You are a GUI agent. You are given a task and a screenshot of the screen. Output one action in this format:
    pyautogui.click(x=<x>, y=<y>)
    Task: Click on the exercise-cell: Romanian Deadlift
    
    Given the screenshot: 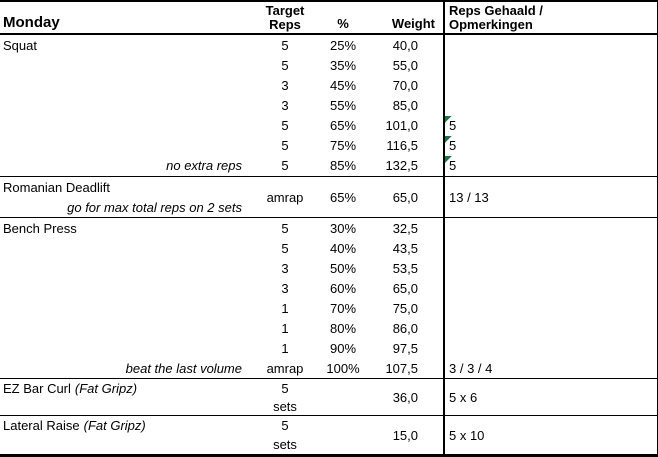 What is the action you would take?
    pyautogui.click(x=56, y=187)
    